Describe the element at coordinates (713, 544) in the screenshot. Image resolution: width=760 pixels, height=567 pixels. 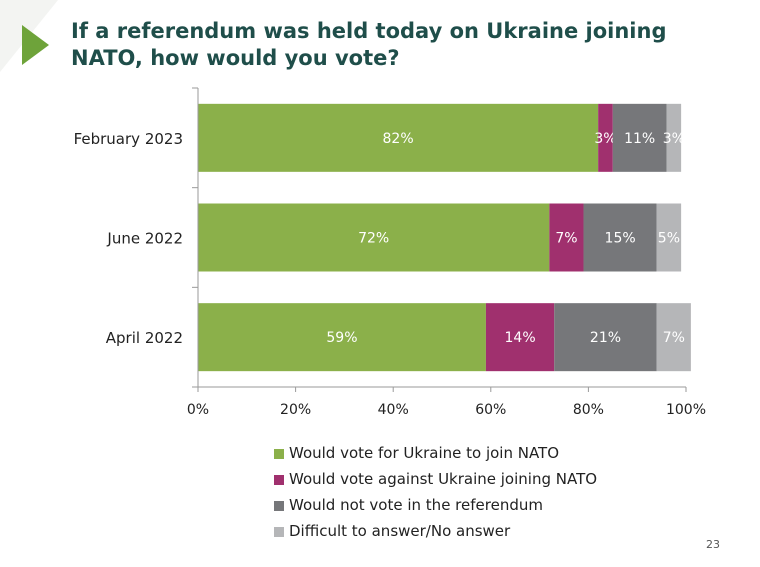
I see `page-number: 23` at that location.